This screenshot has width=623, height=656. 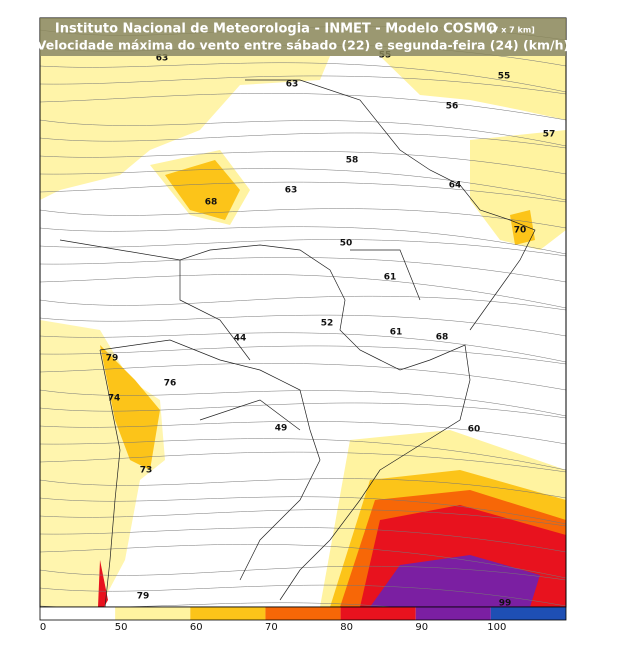 What do you see at coordinates (170, 384) in the screenshot?
I see `value-label: 76` at bounding box center [170, 384].